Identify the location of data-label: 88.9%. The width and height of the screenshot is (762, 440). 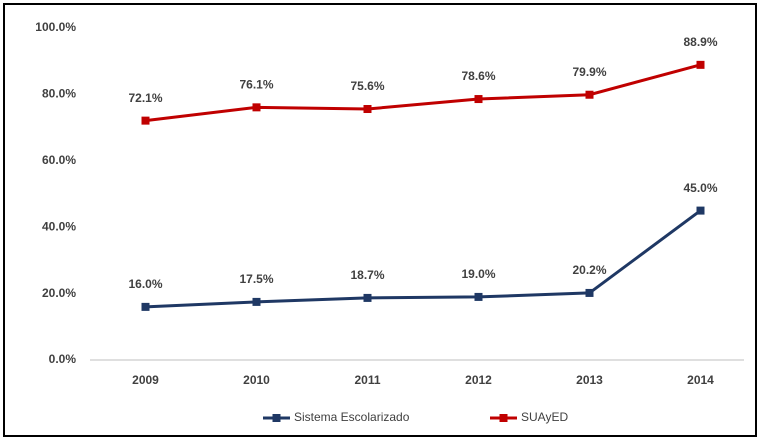
(700, 42).